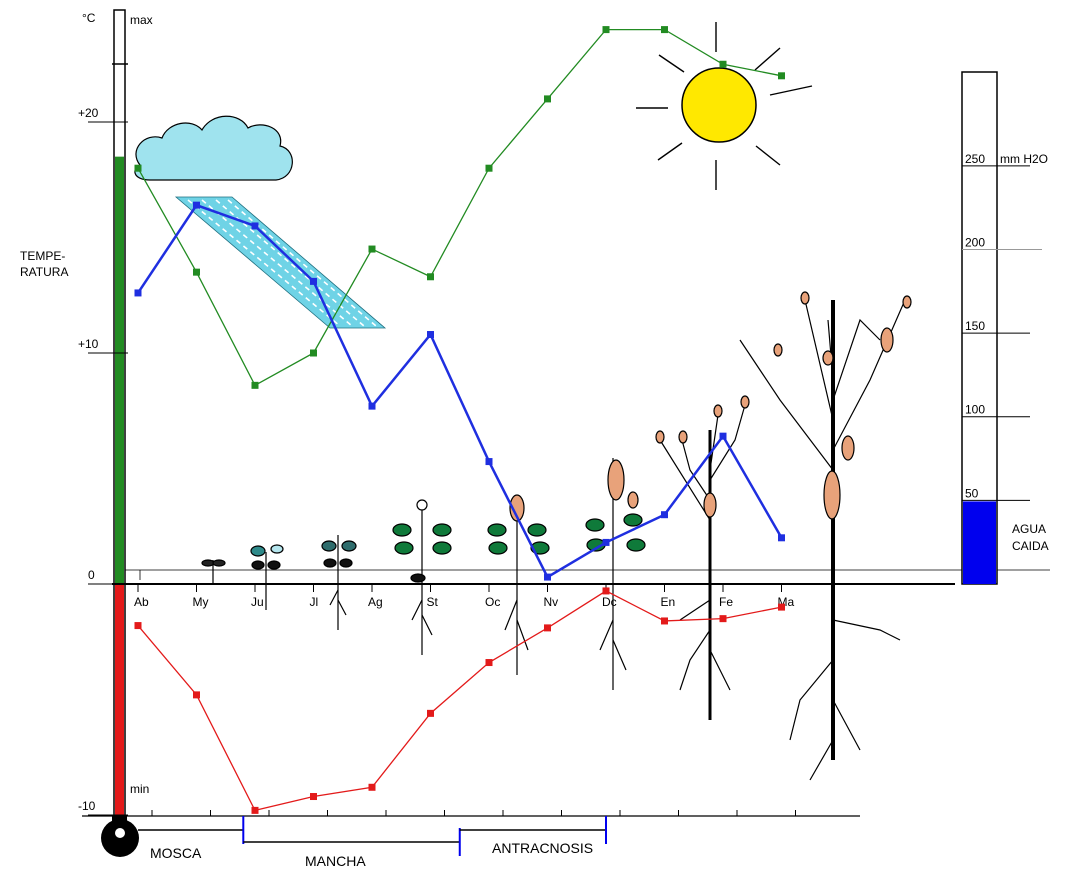  Describe the element at coordinates (139, 789) in the screenshot. I see `min-label: min` at that location.